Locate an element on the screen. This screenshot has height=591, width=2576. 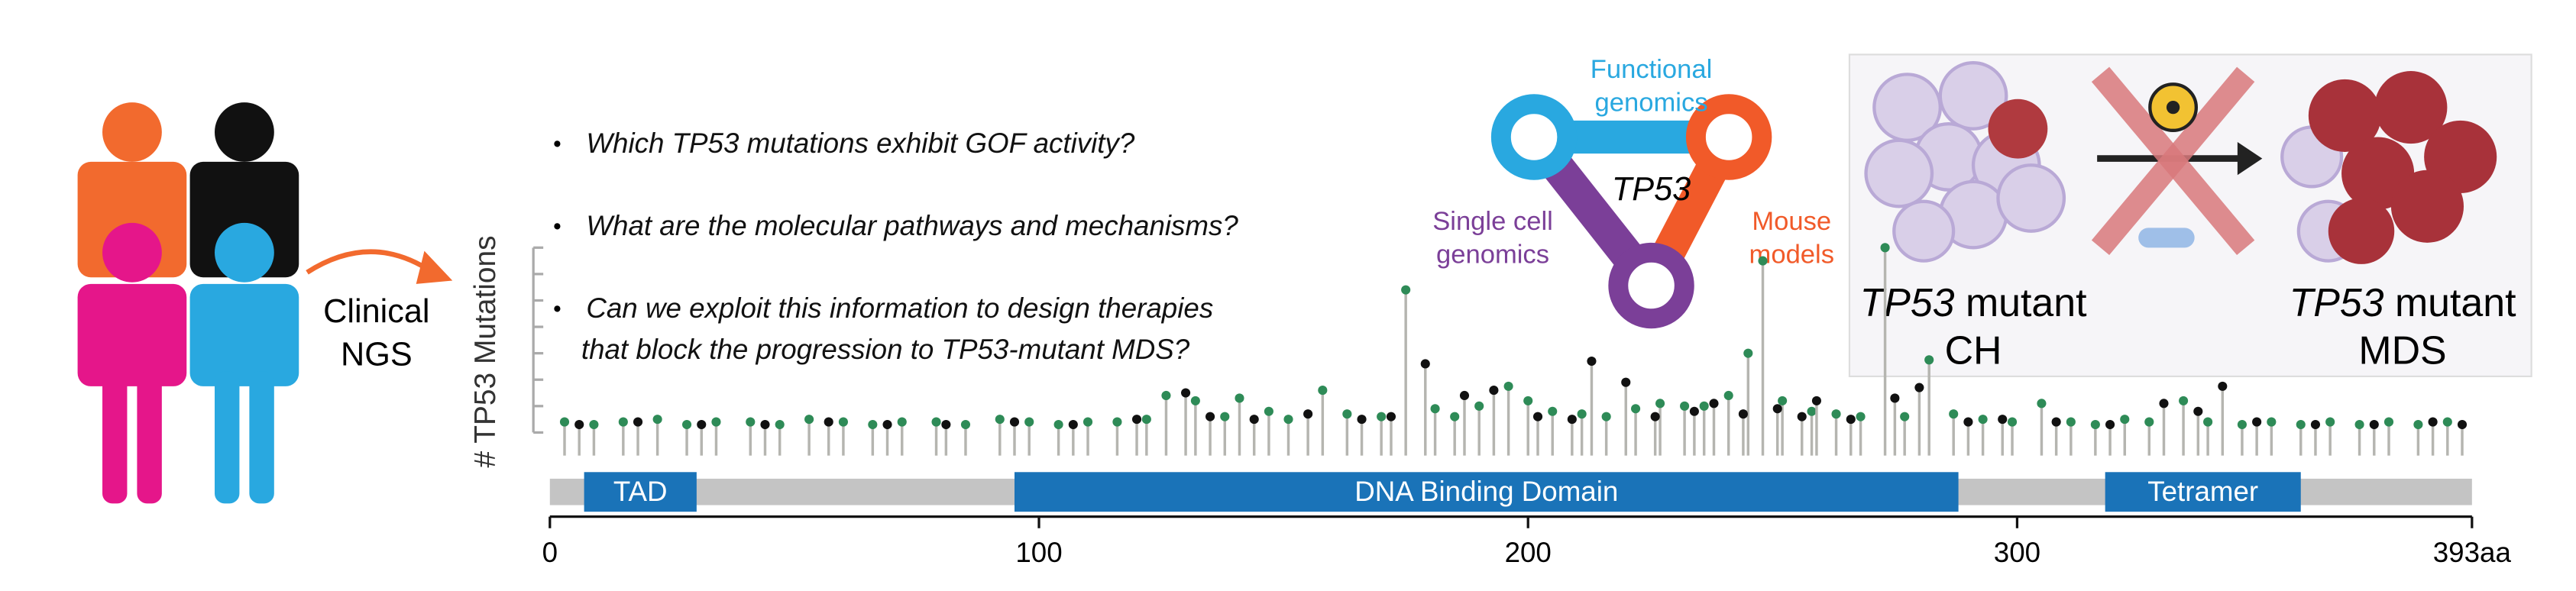
approach-label: Mouse is located at coordinates (1791, 221).